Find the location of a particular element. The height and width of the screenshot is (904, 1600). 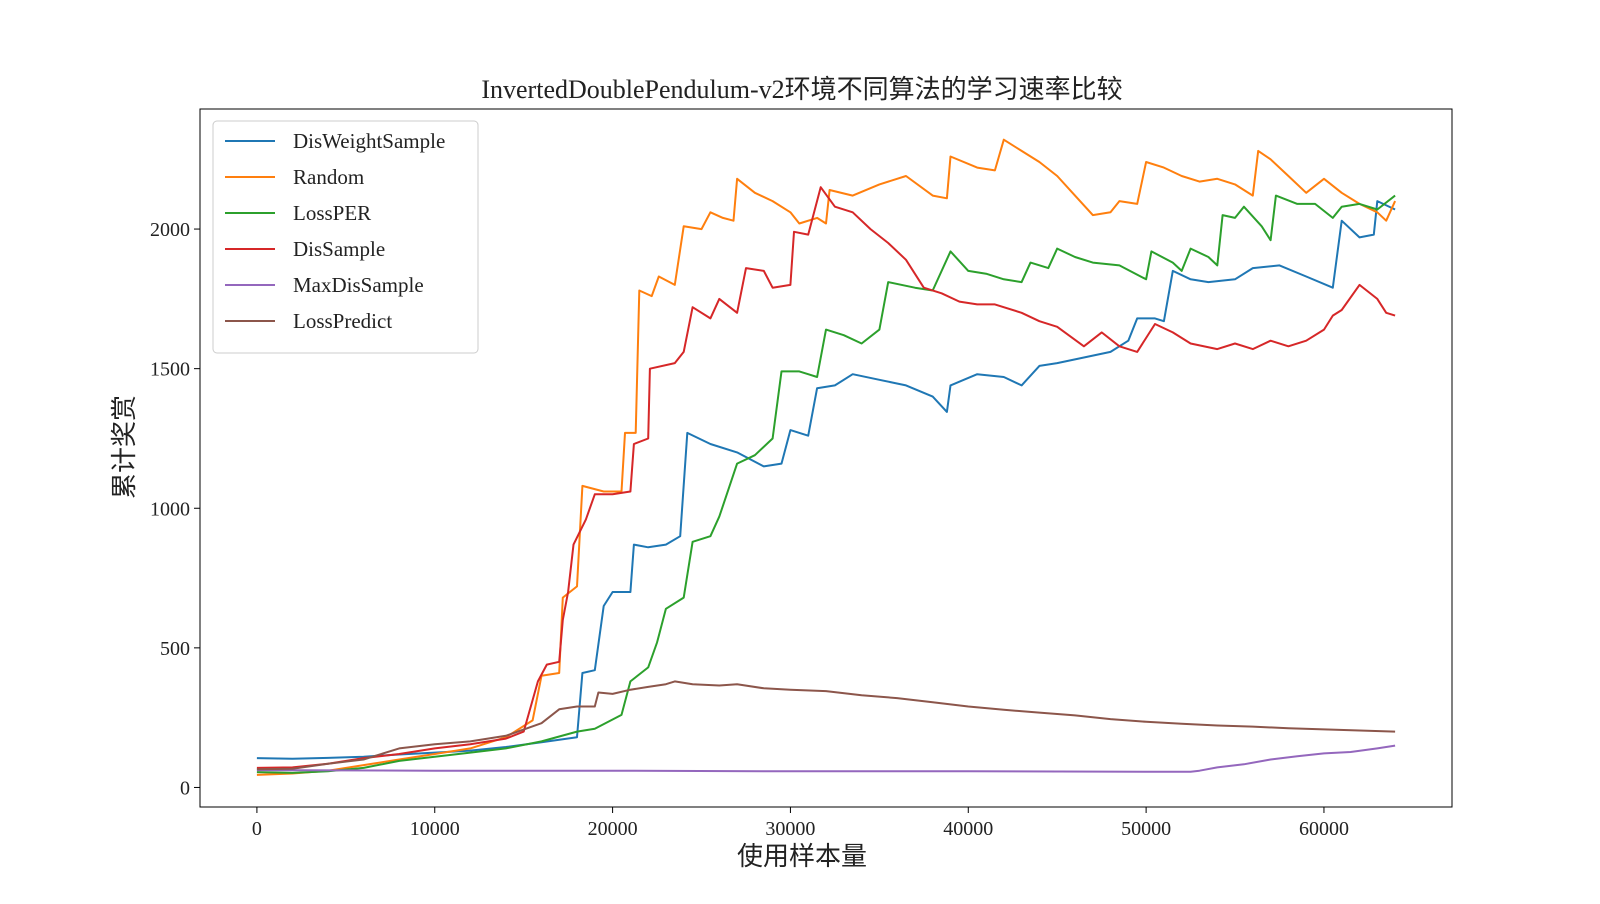

x-tick-label: 60000 is located at coordinates (1324, 829).